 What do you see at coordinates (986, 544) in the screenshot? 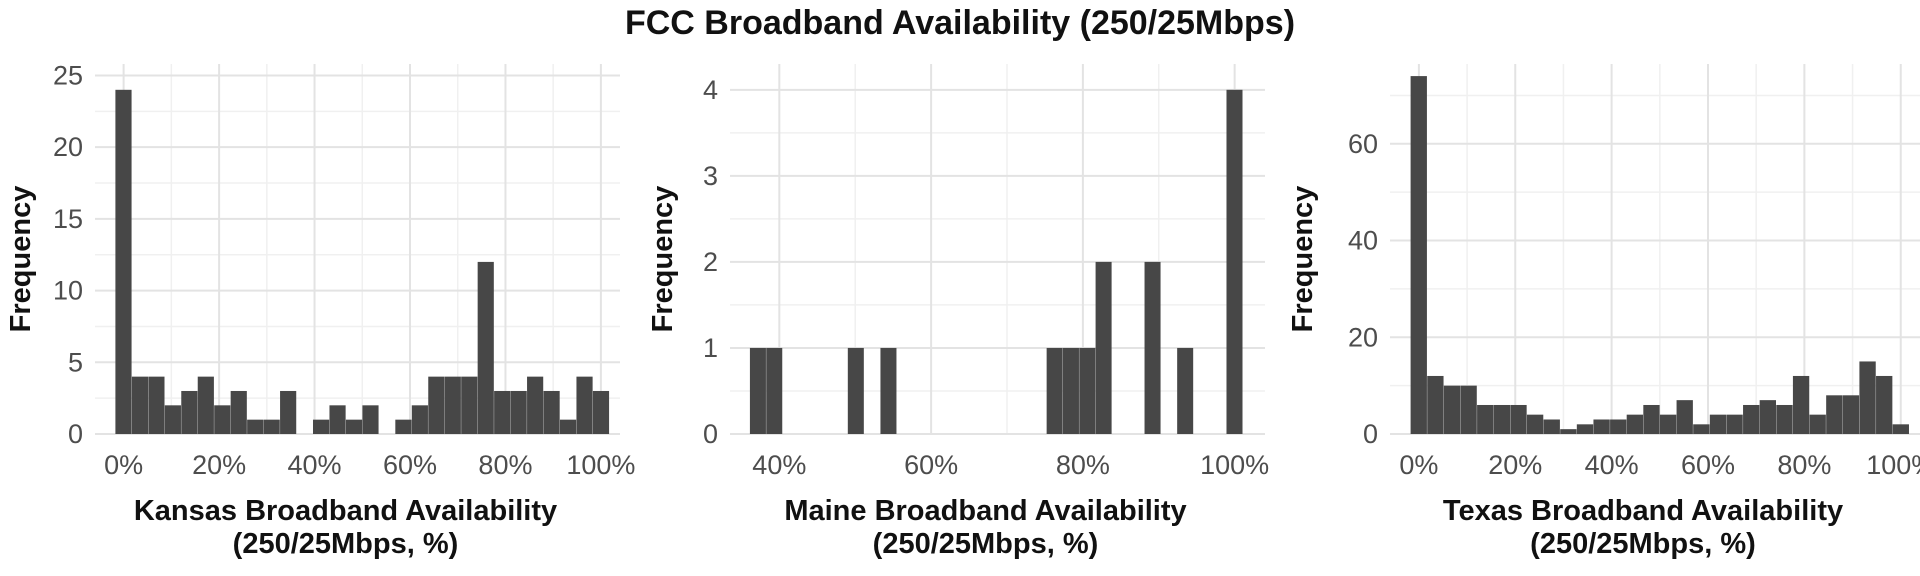
I see `maine-x-axis-label: (250/25Mbps, %)` at bounding box center [986, 544].